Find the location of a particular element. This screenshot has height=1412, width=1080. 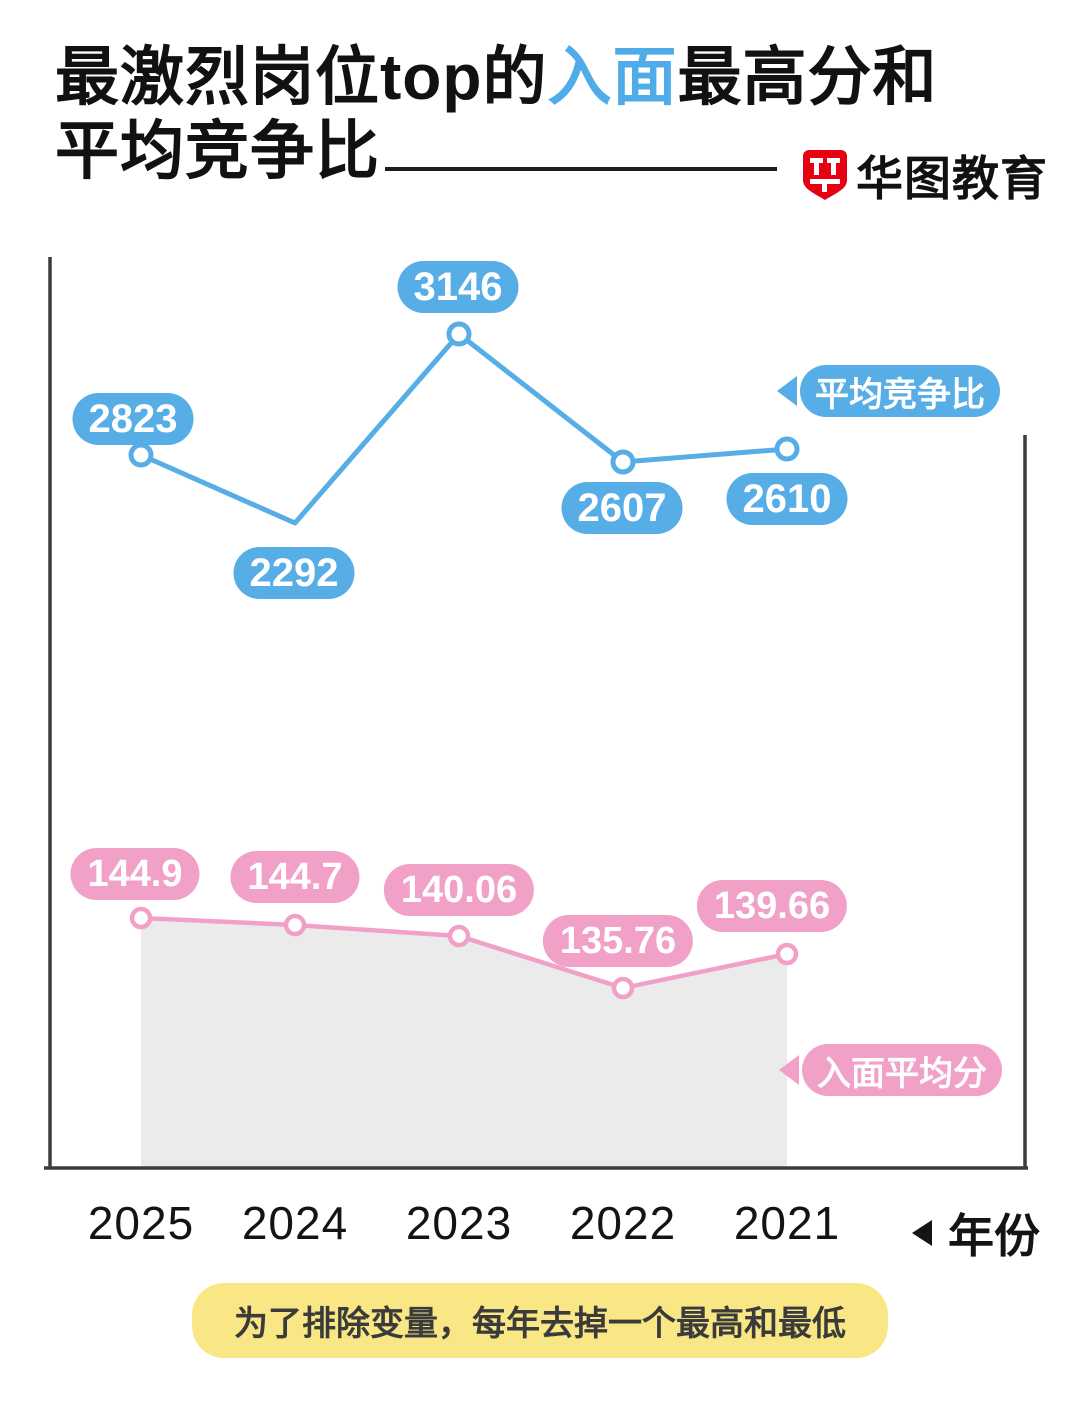

title-underline is located at coordinates (581, 169).